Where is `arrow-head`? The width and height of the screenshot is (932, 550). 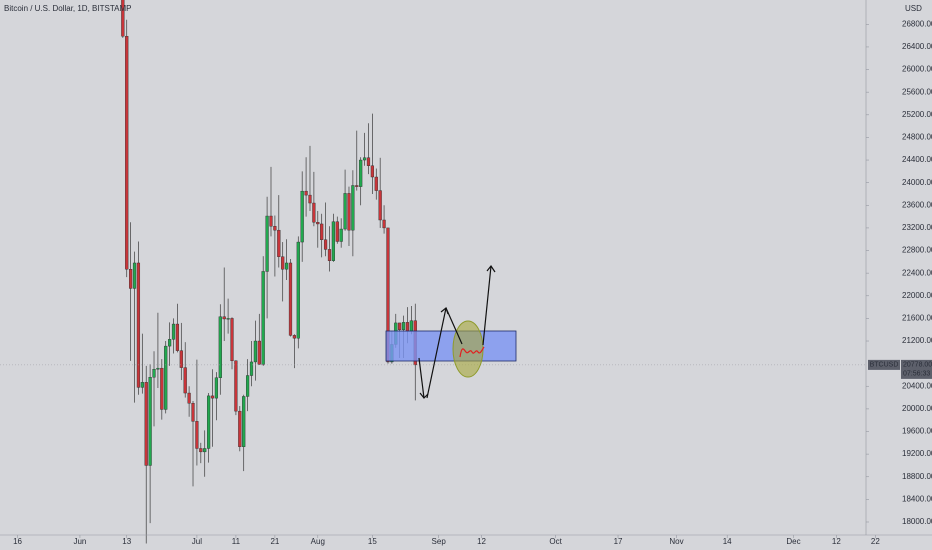
arrow-head is located at coordinates (491, 268).